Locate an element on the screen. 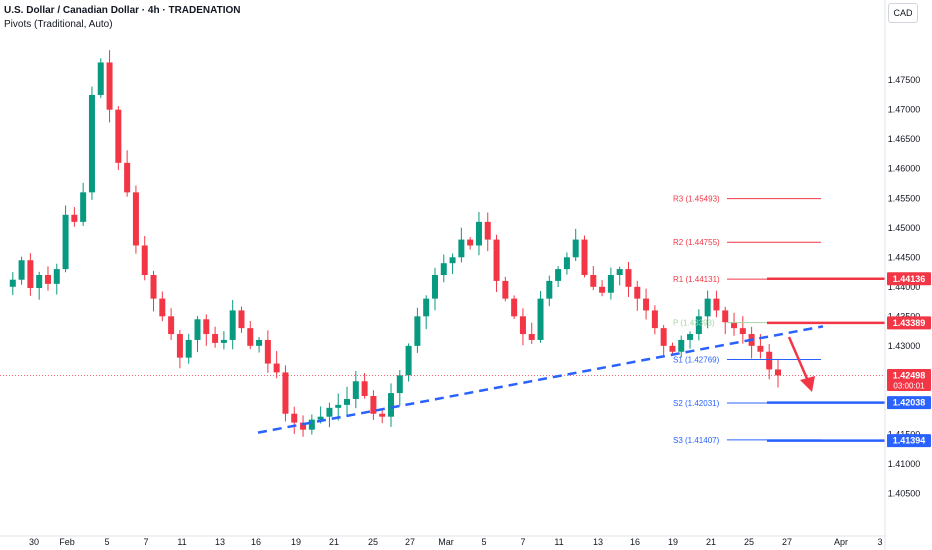 The width and height of the screenshot is (932, 550). price-tick-label: 1.45500 is located at coordinates (904, 198).